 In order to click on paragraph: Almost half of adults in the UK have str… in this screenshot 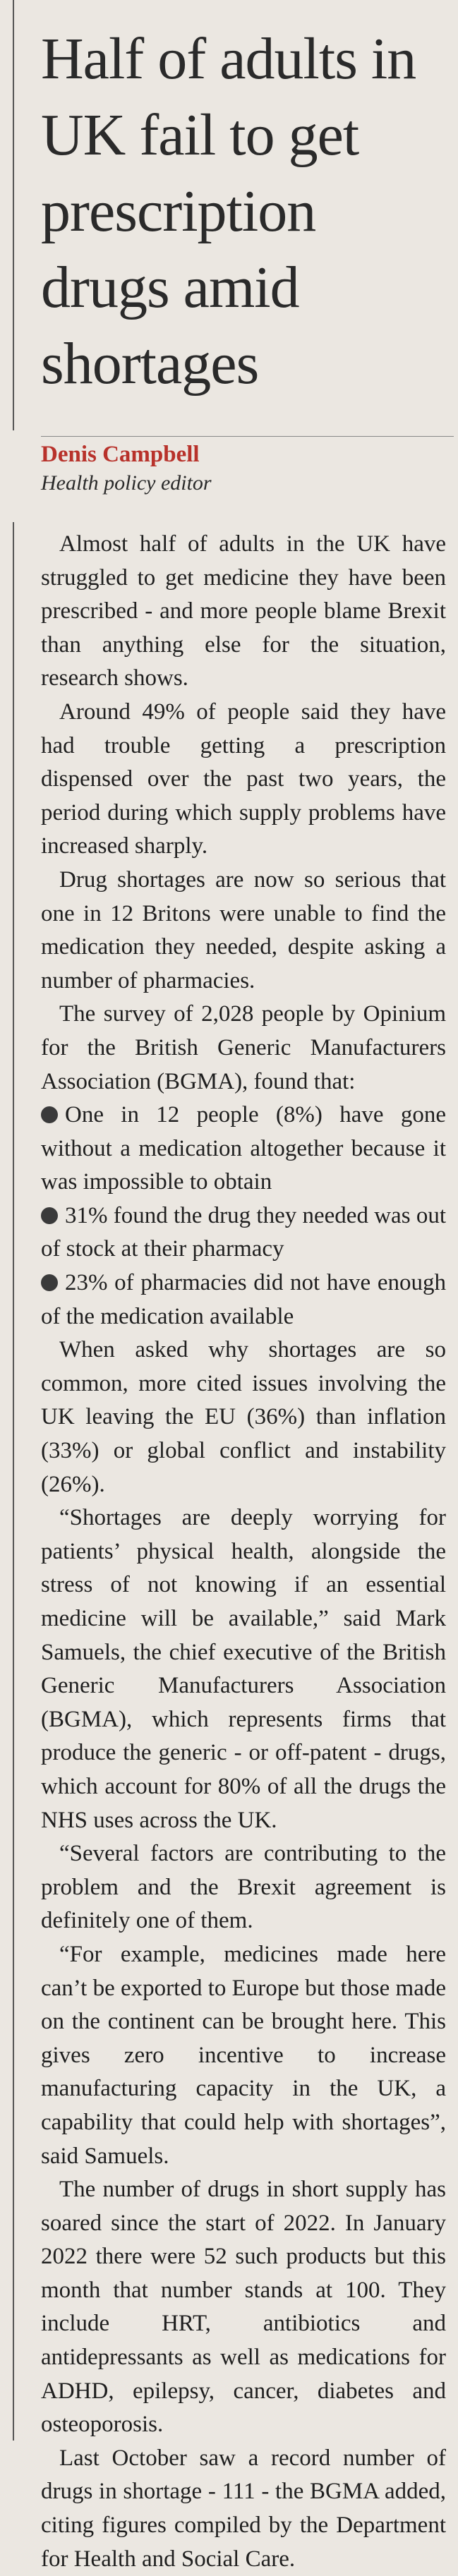, I will do `click(243, 612)`.